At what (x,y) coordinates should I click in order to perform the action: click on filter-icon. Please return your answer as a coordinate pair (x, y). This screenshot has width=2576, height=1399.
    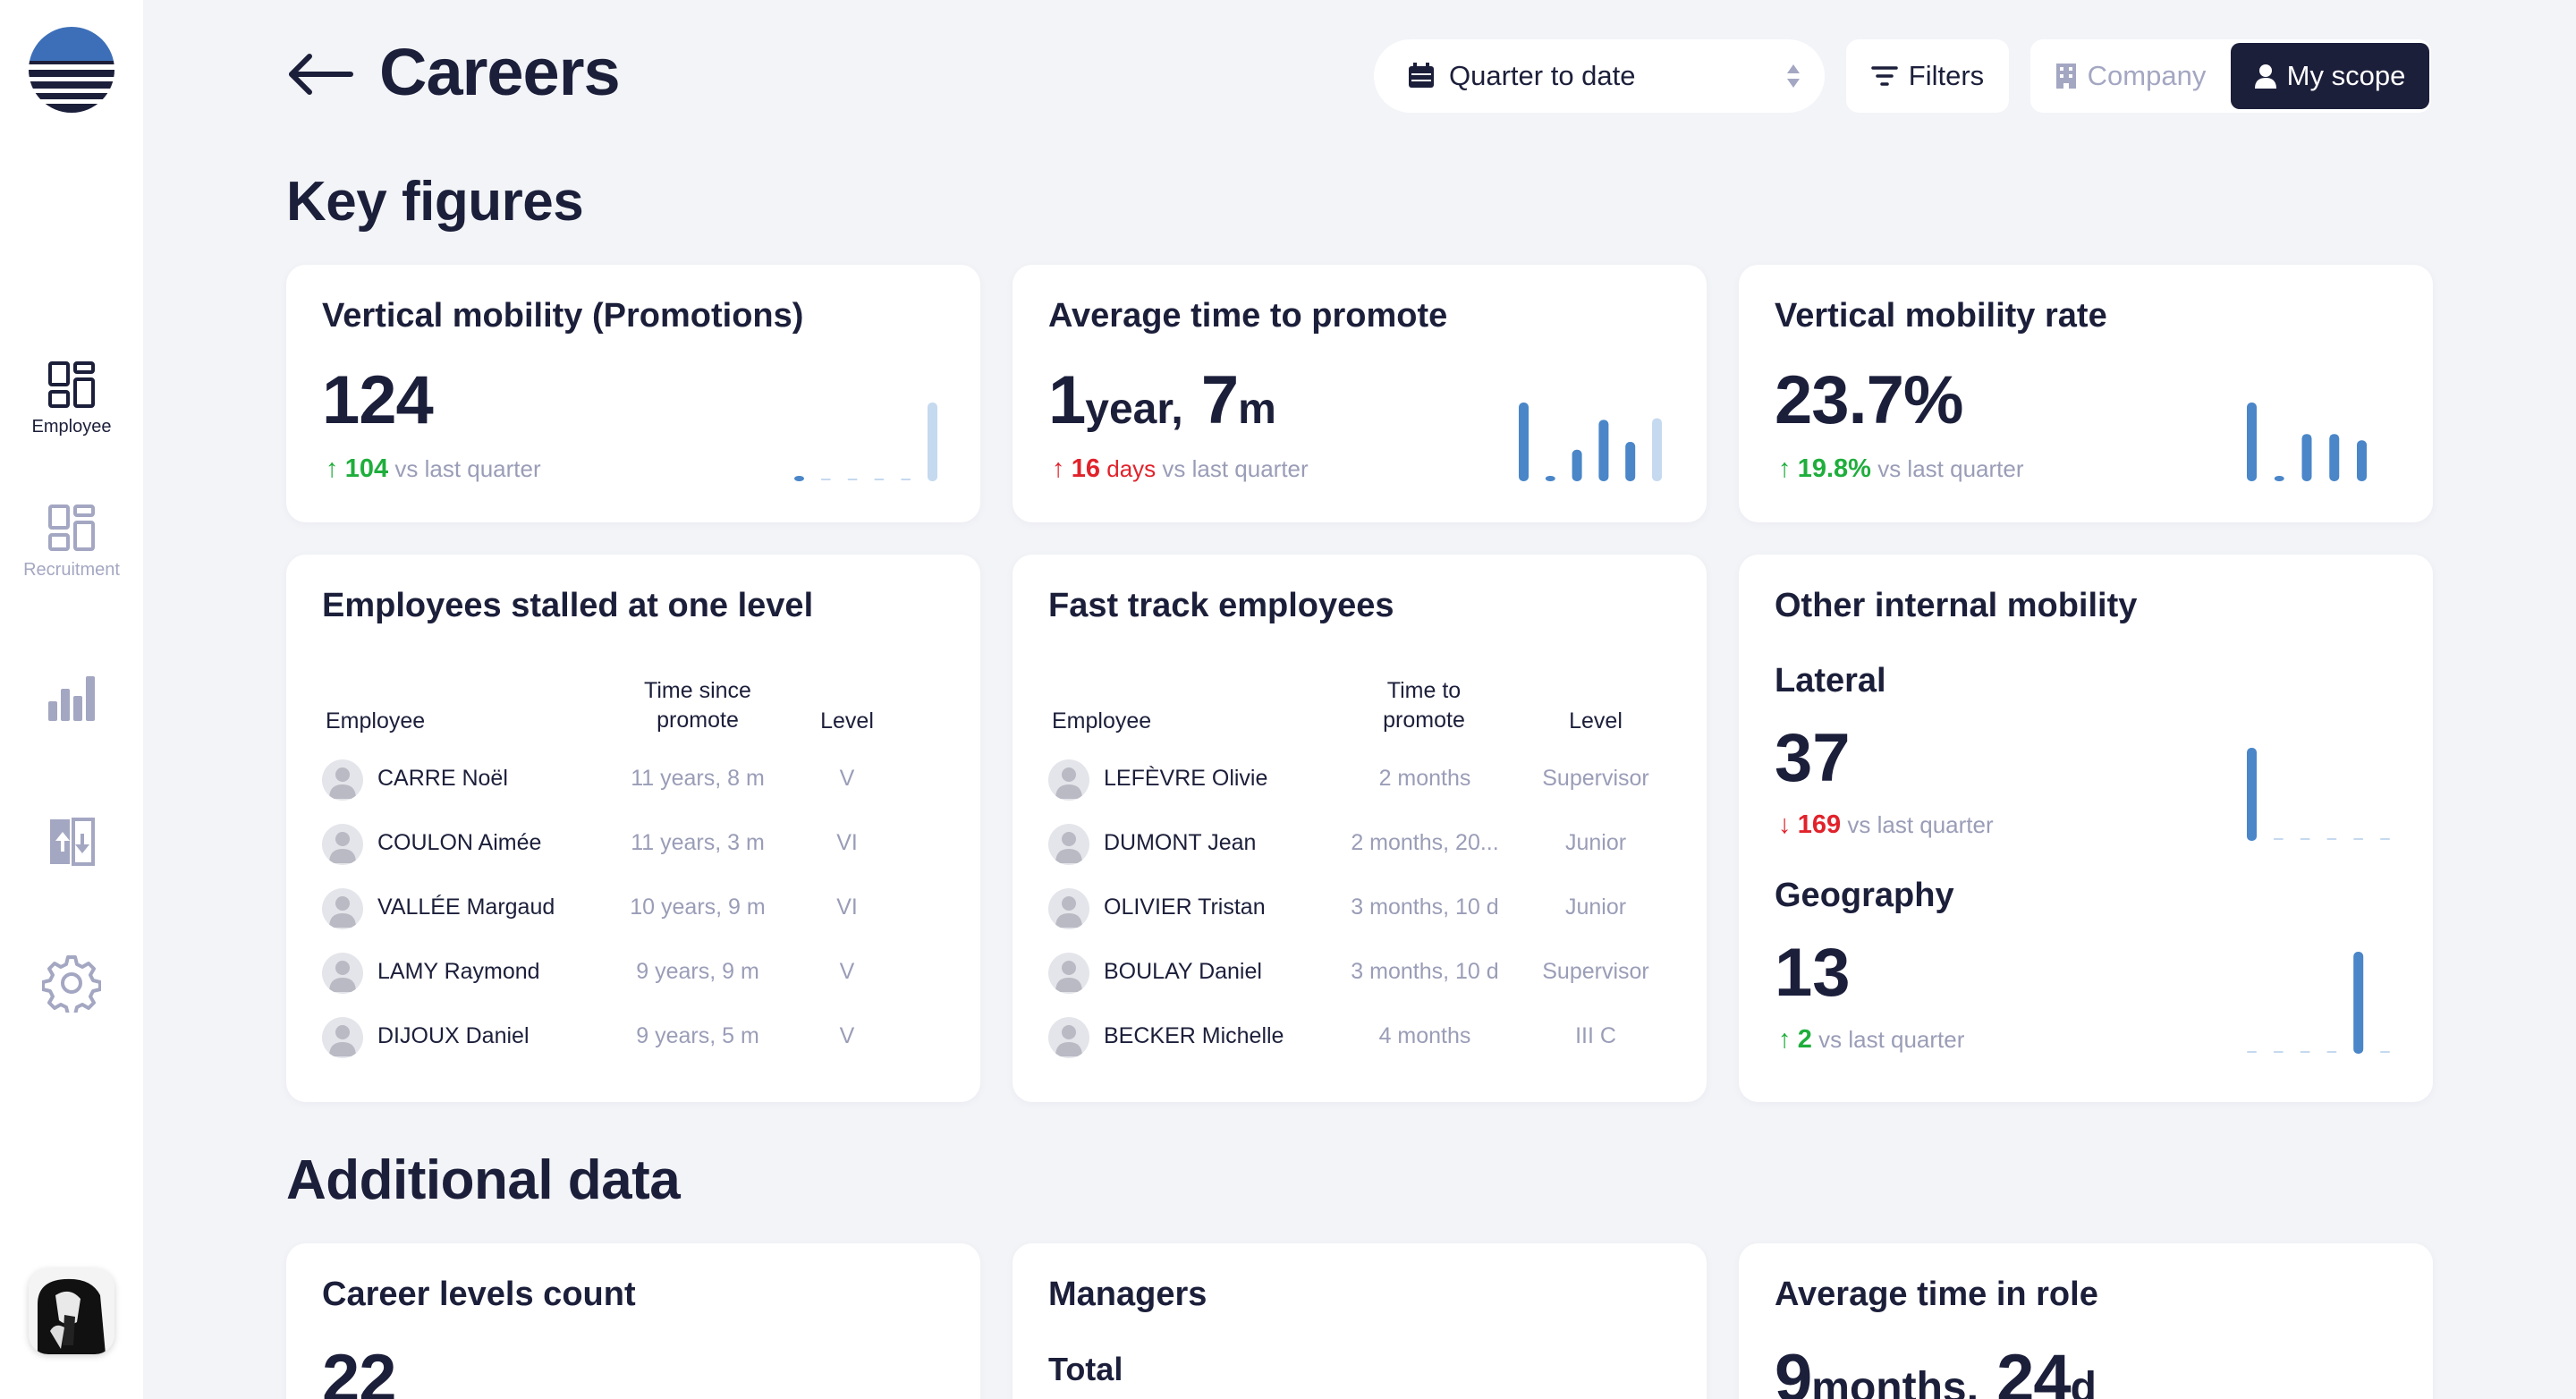
    Looking at the image, I should click on (1884, 76).